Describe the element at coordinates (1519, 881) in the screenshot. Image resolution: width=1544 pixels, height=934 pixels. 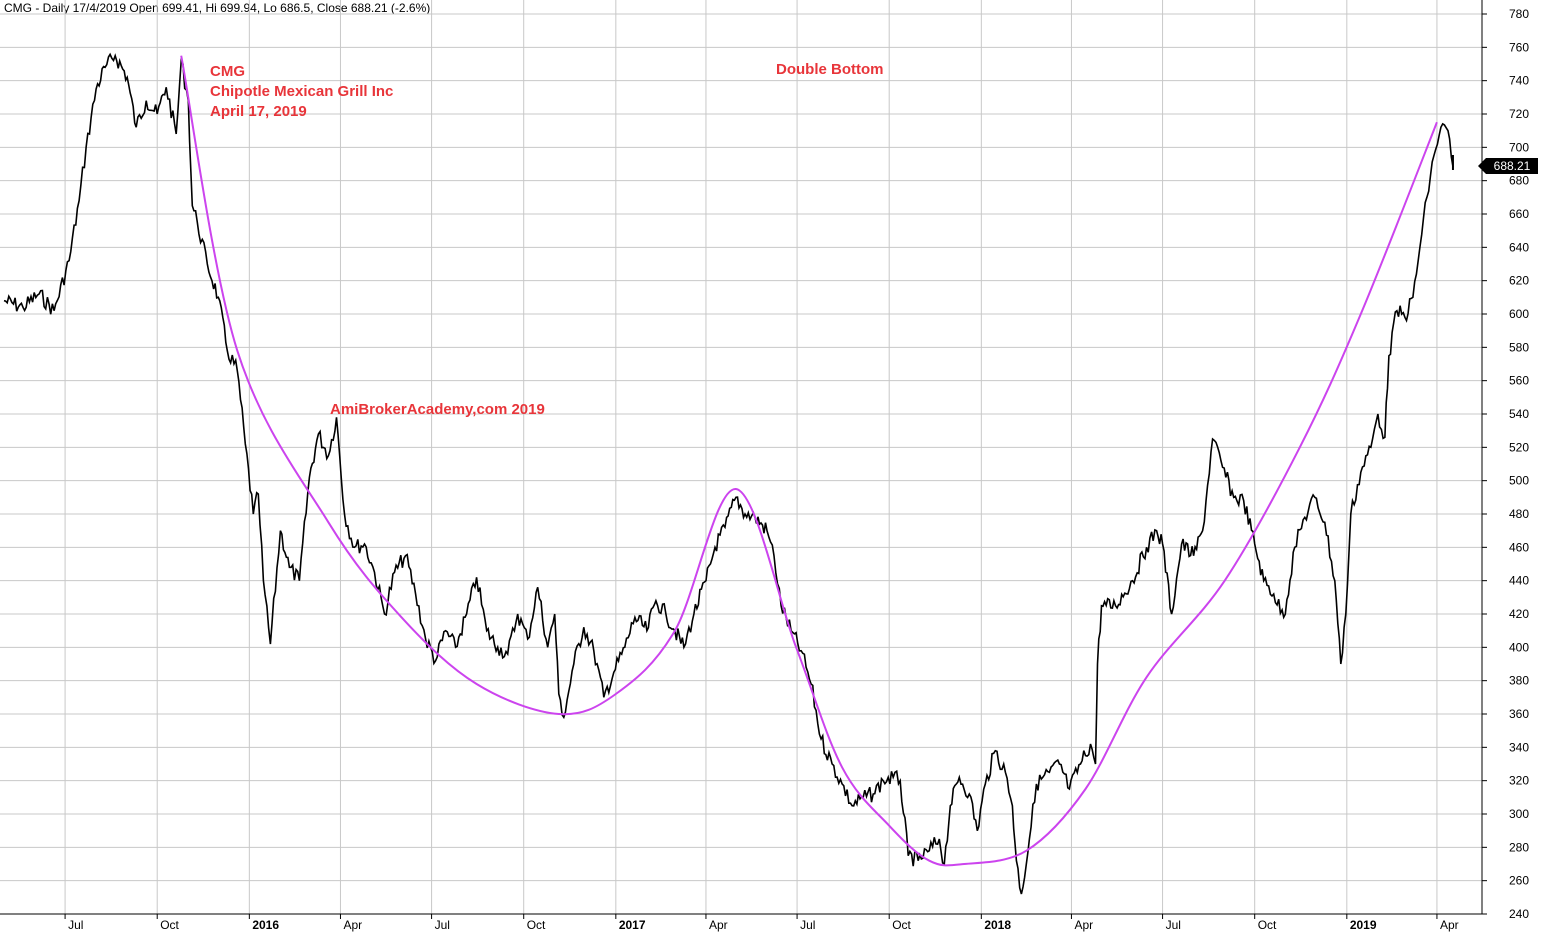
I see `y-tick-label: 260` at that location.